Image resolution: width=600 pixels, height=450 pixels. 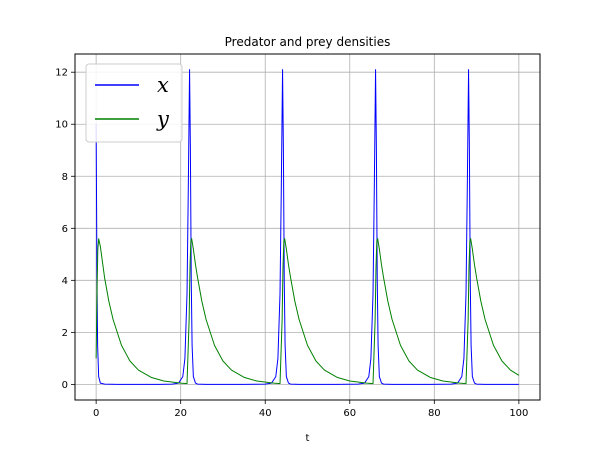 What do you see at coordinates (163, 85) in the screenshot?
I see `legend-label-x: x` at bounding box center [163, 85].